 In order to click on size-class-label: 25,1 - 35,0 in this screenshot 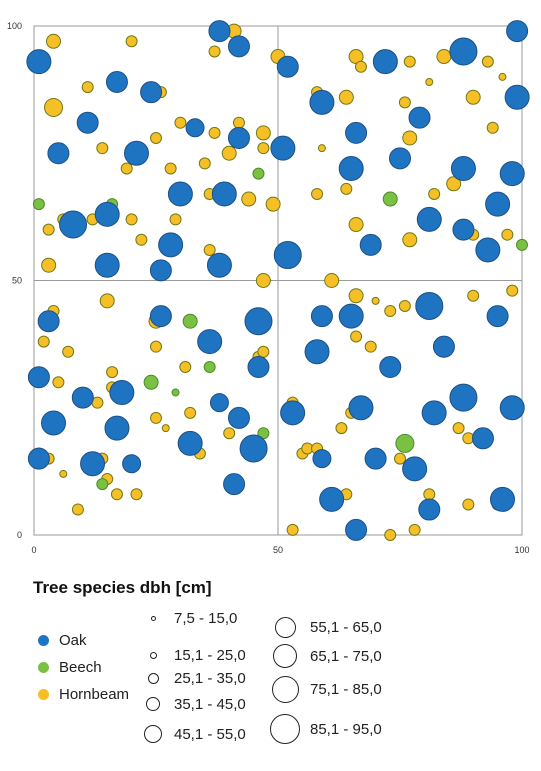, I will do `click(210, 678)`.